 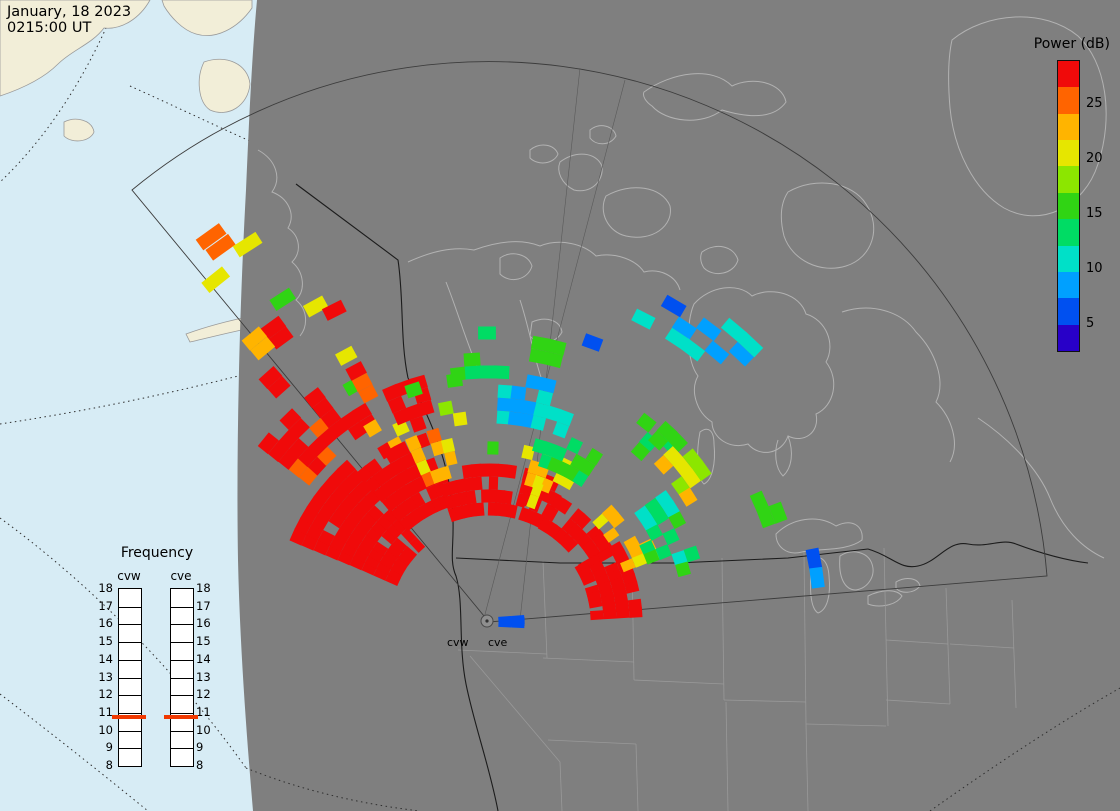 What do you see at coordinates (49, 28) in the screenshot?
I see `time-text: 0215:00 UT` at bounding box center [49, 28].